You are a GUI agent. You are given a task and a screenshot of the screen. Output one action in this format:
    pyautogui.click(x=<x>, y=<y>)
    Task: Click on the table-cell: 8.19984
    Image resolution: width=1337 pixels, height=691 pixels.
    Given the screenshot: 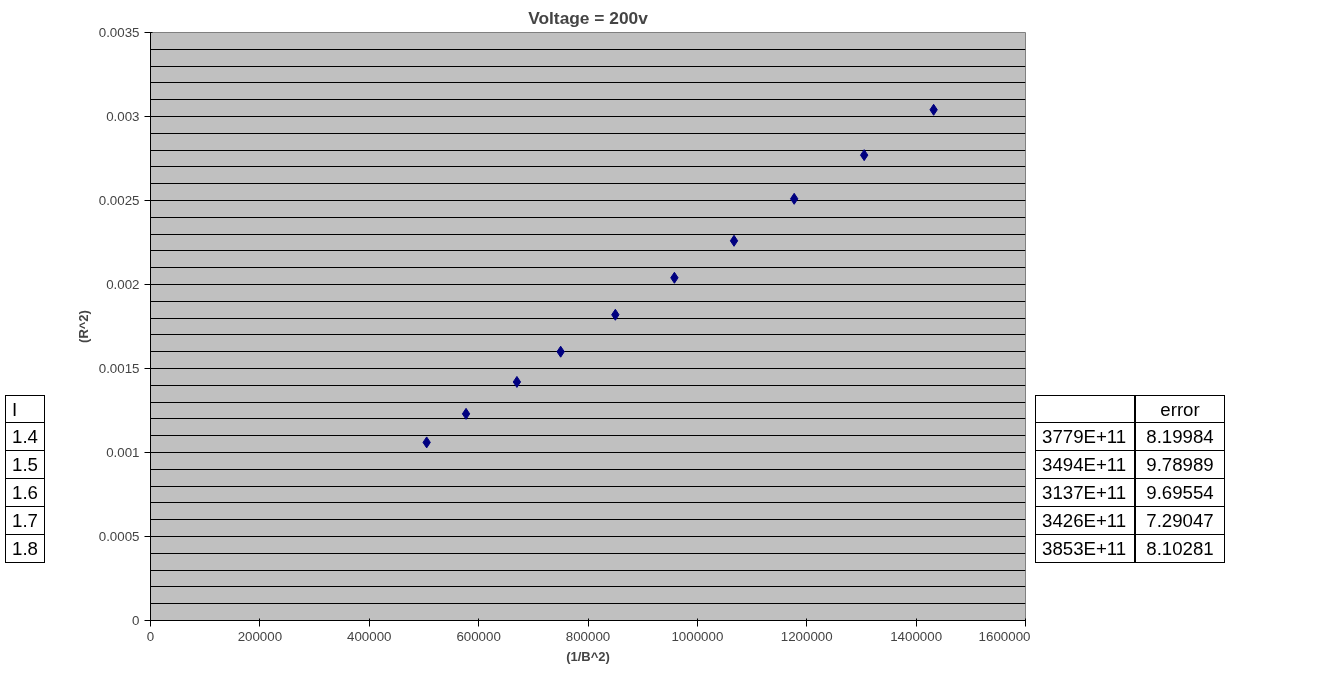 What is the action you would take?
    pyautogui.click(x=1180, y=437)
    